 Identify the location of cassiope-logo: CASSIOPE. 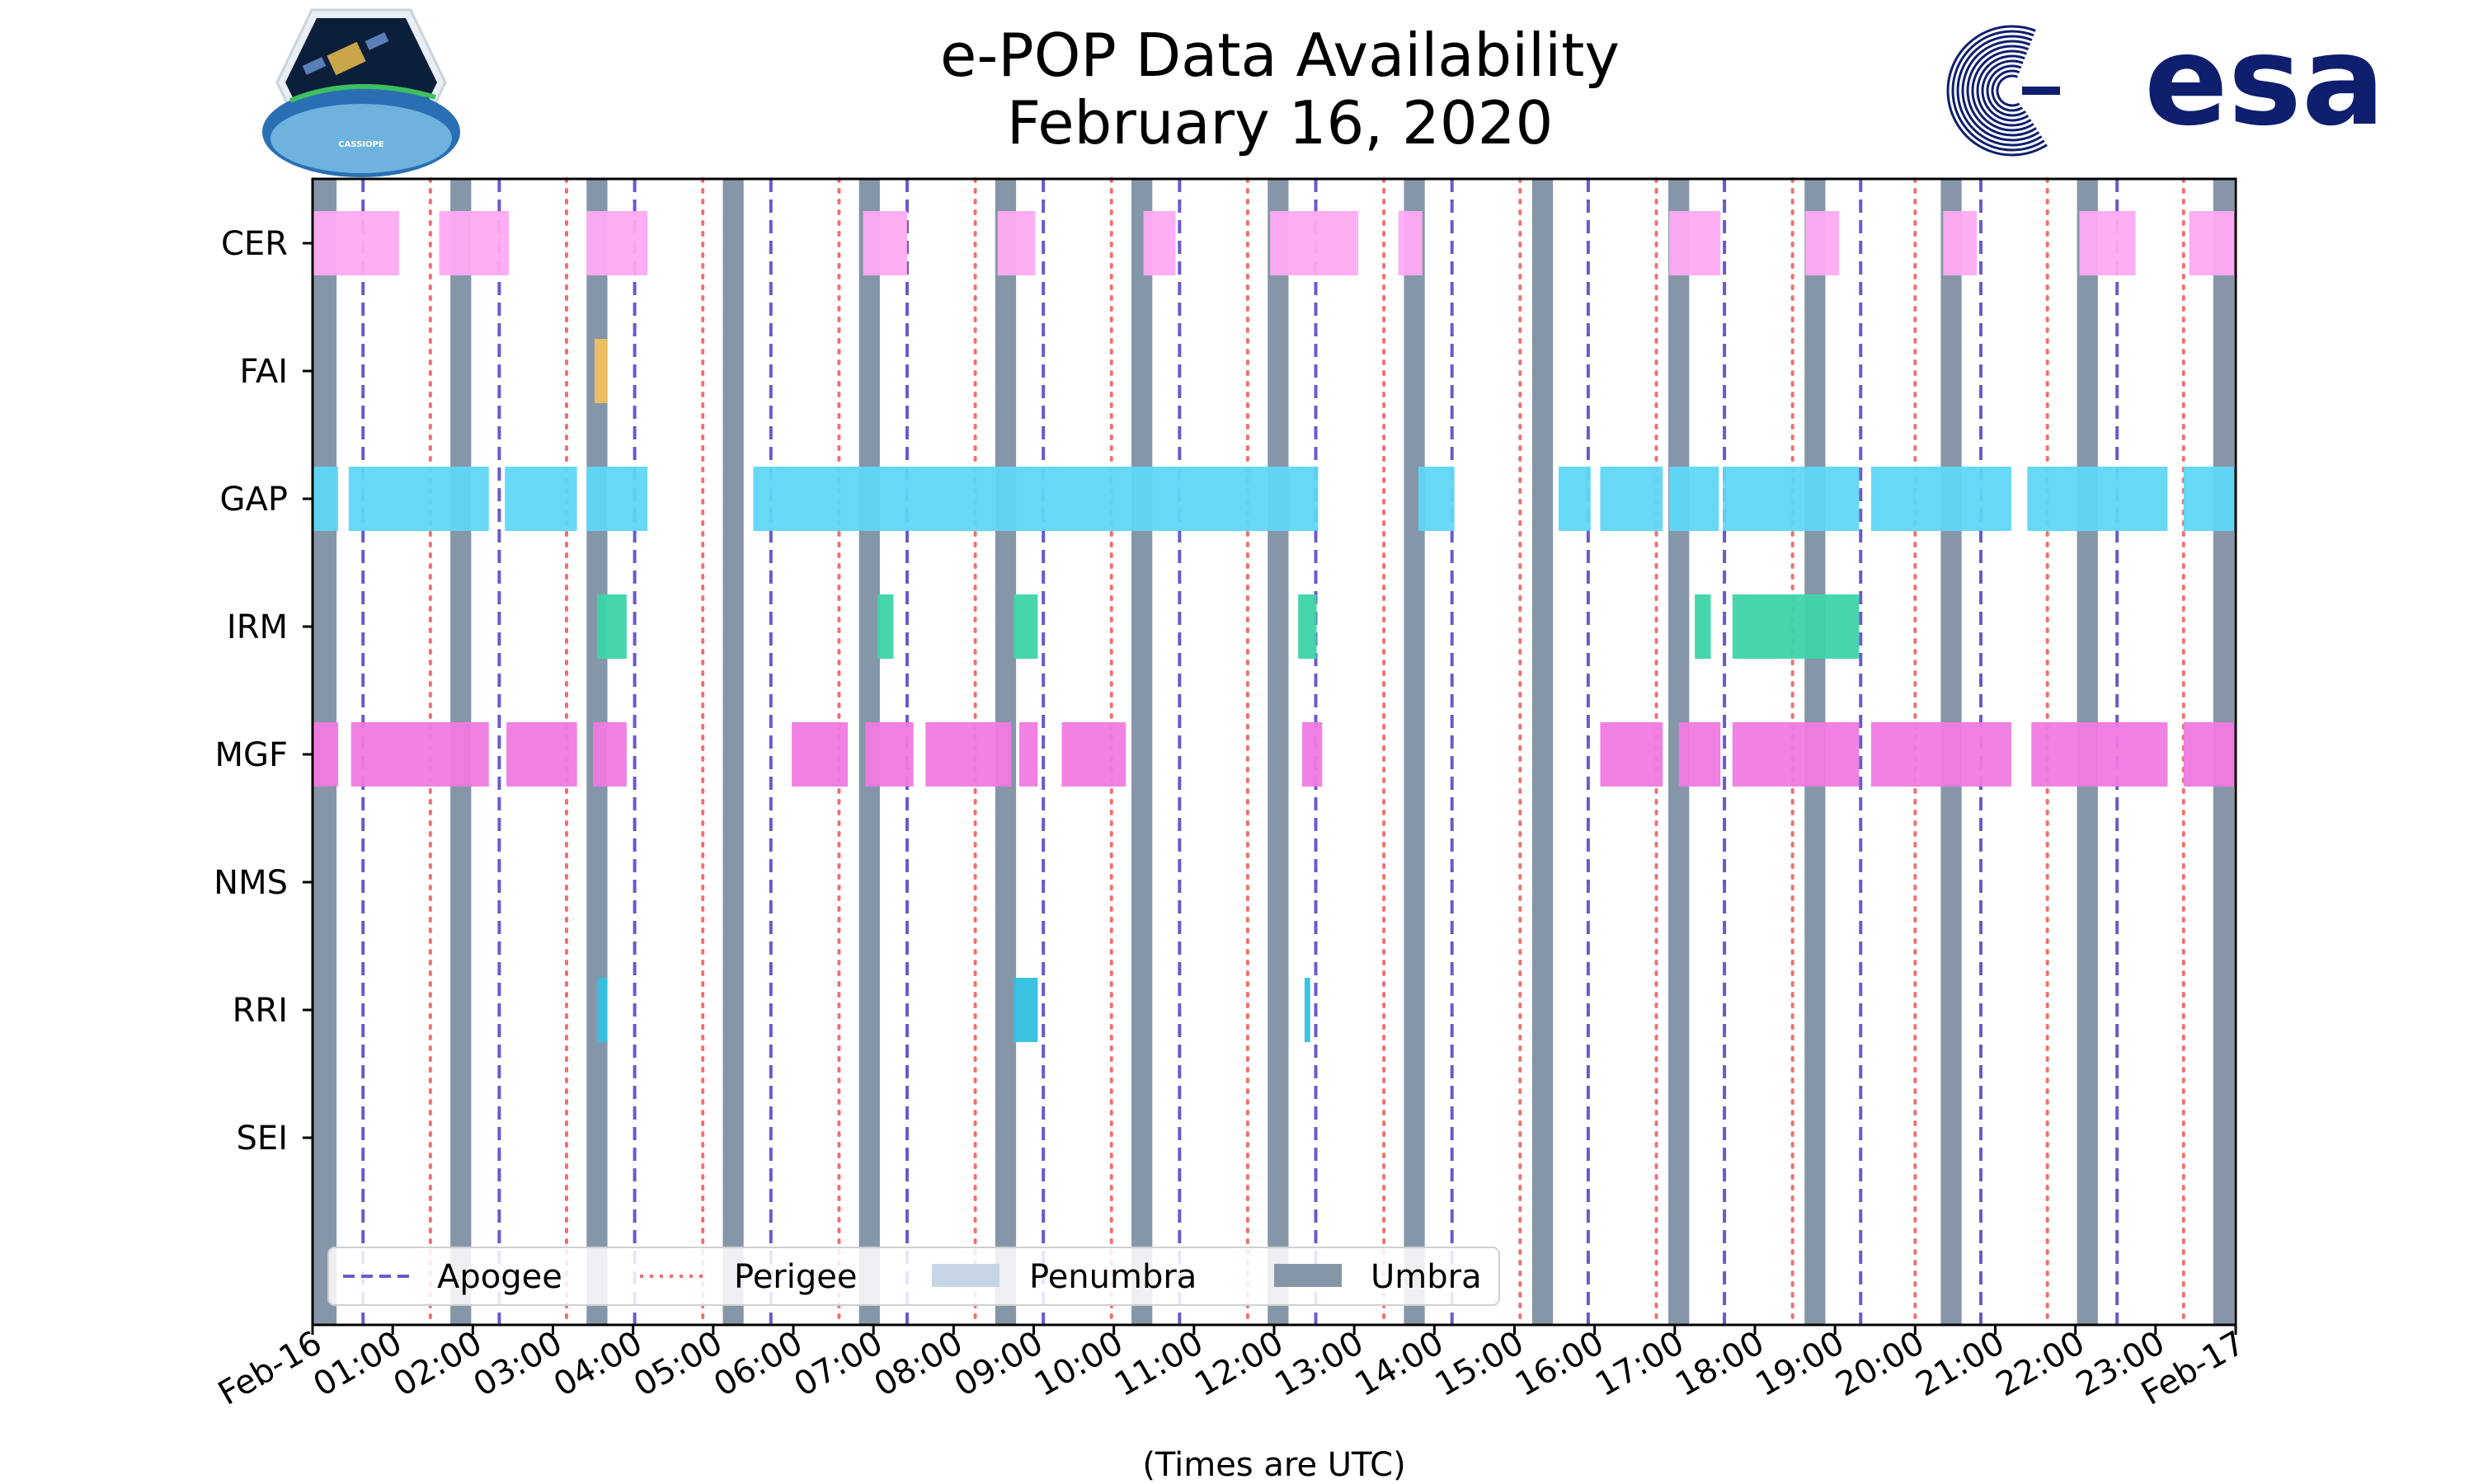
(361, 92).